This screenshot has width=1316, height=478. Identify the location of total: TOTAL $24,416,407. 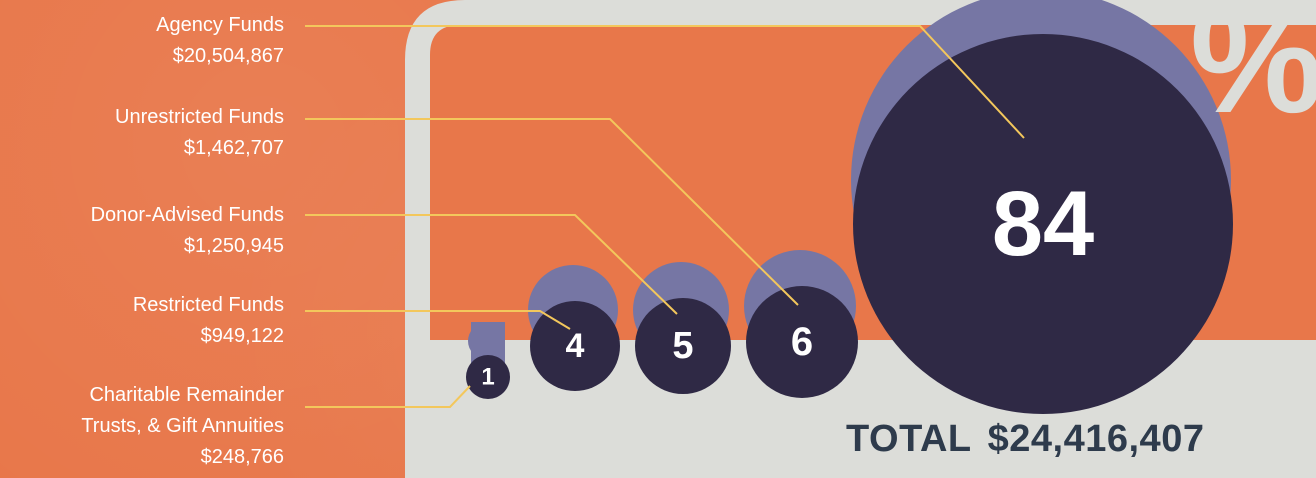
(1066, 439).